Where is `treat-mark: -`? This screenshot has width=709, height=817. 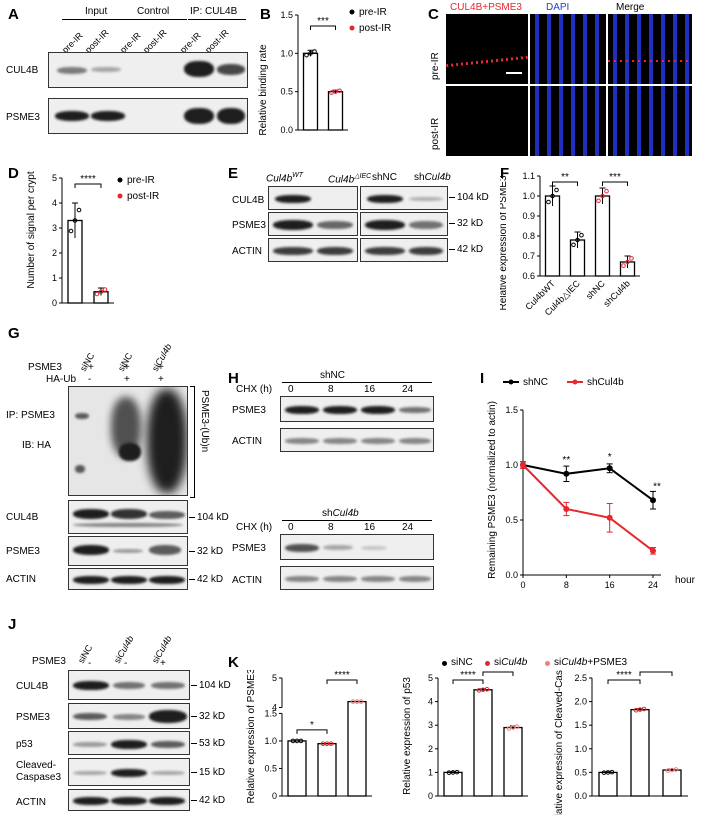
treat-mark: - is located at coordinates (90, 663).